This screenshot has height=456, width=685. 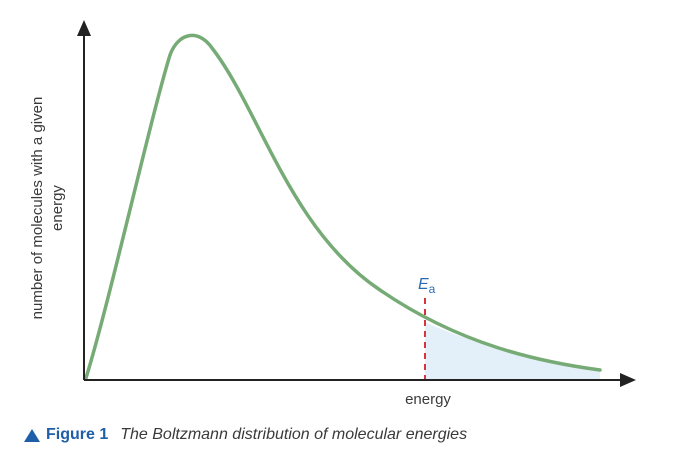 What do you see at coordinates (57, 208) in the screenshot?
I see `y-axis-label-line2: energy` at bounding box center [57, 208].